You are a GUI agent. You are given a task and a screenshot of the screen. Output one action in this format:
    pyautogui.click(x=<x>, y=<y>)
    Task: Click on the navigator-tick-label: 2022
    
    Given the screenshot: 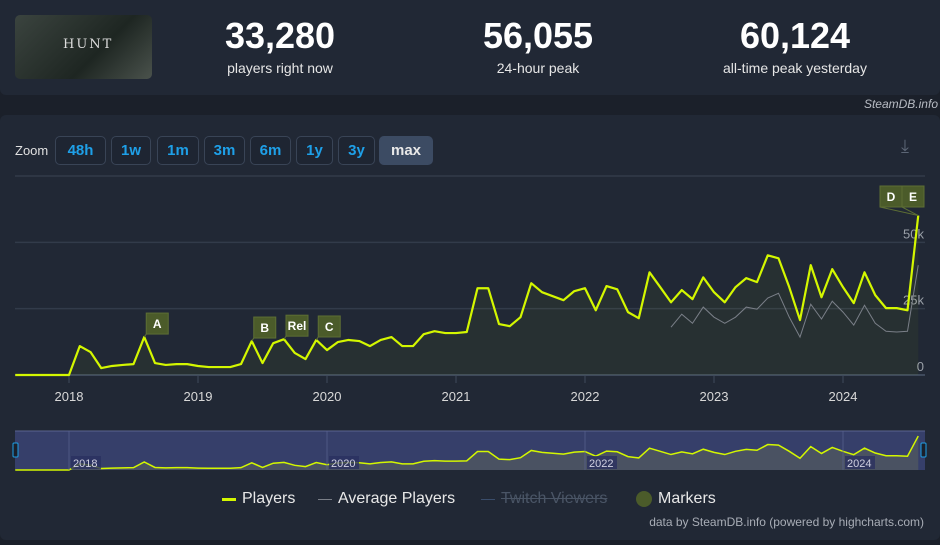 What is the action you would take?
    pyautogui.click(x=601, y=464)
    